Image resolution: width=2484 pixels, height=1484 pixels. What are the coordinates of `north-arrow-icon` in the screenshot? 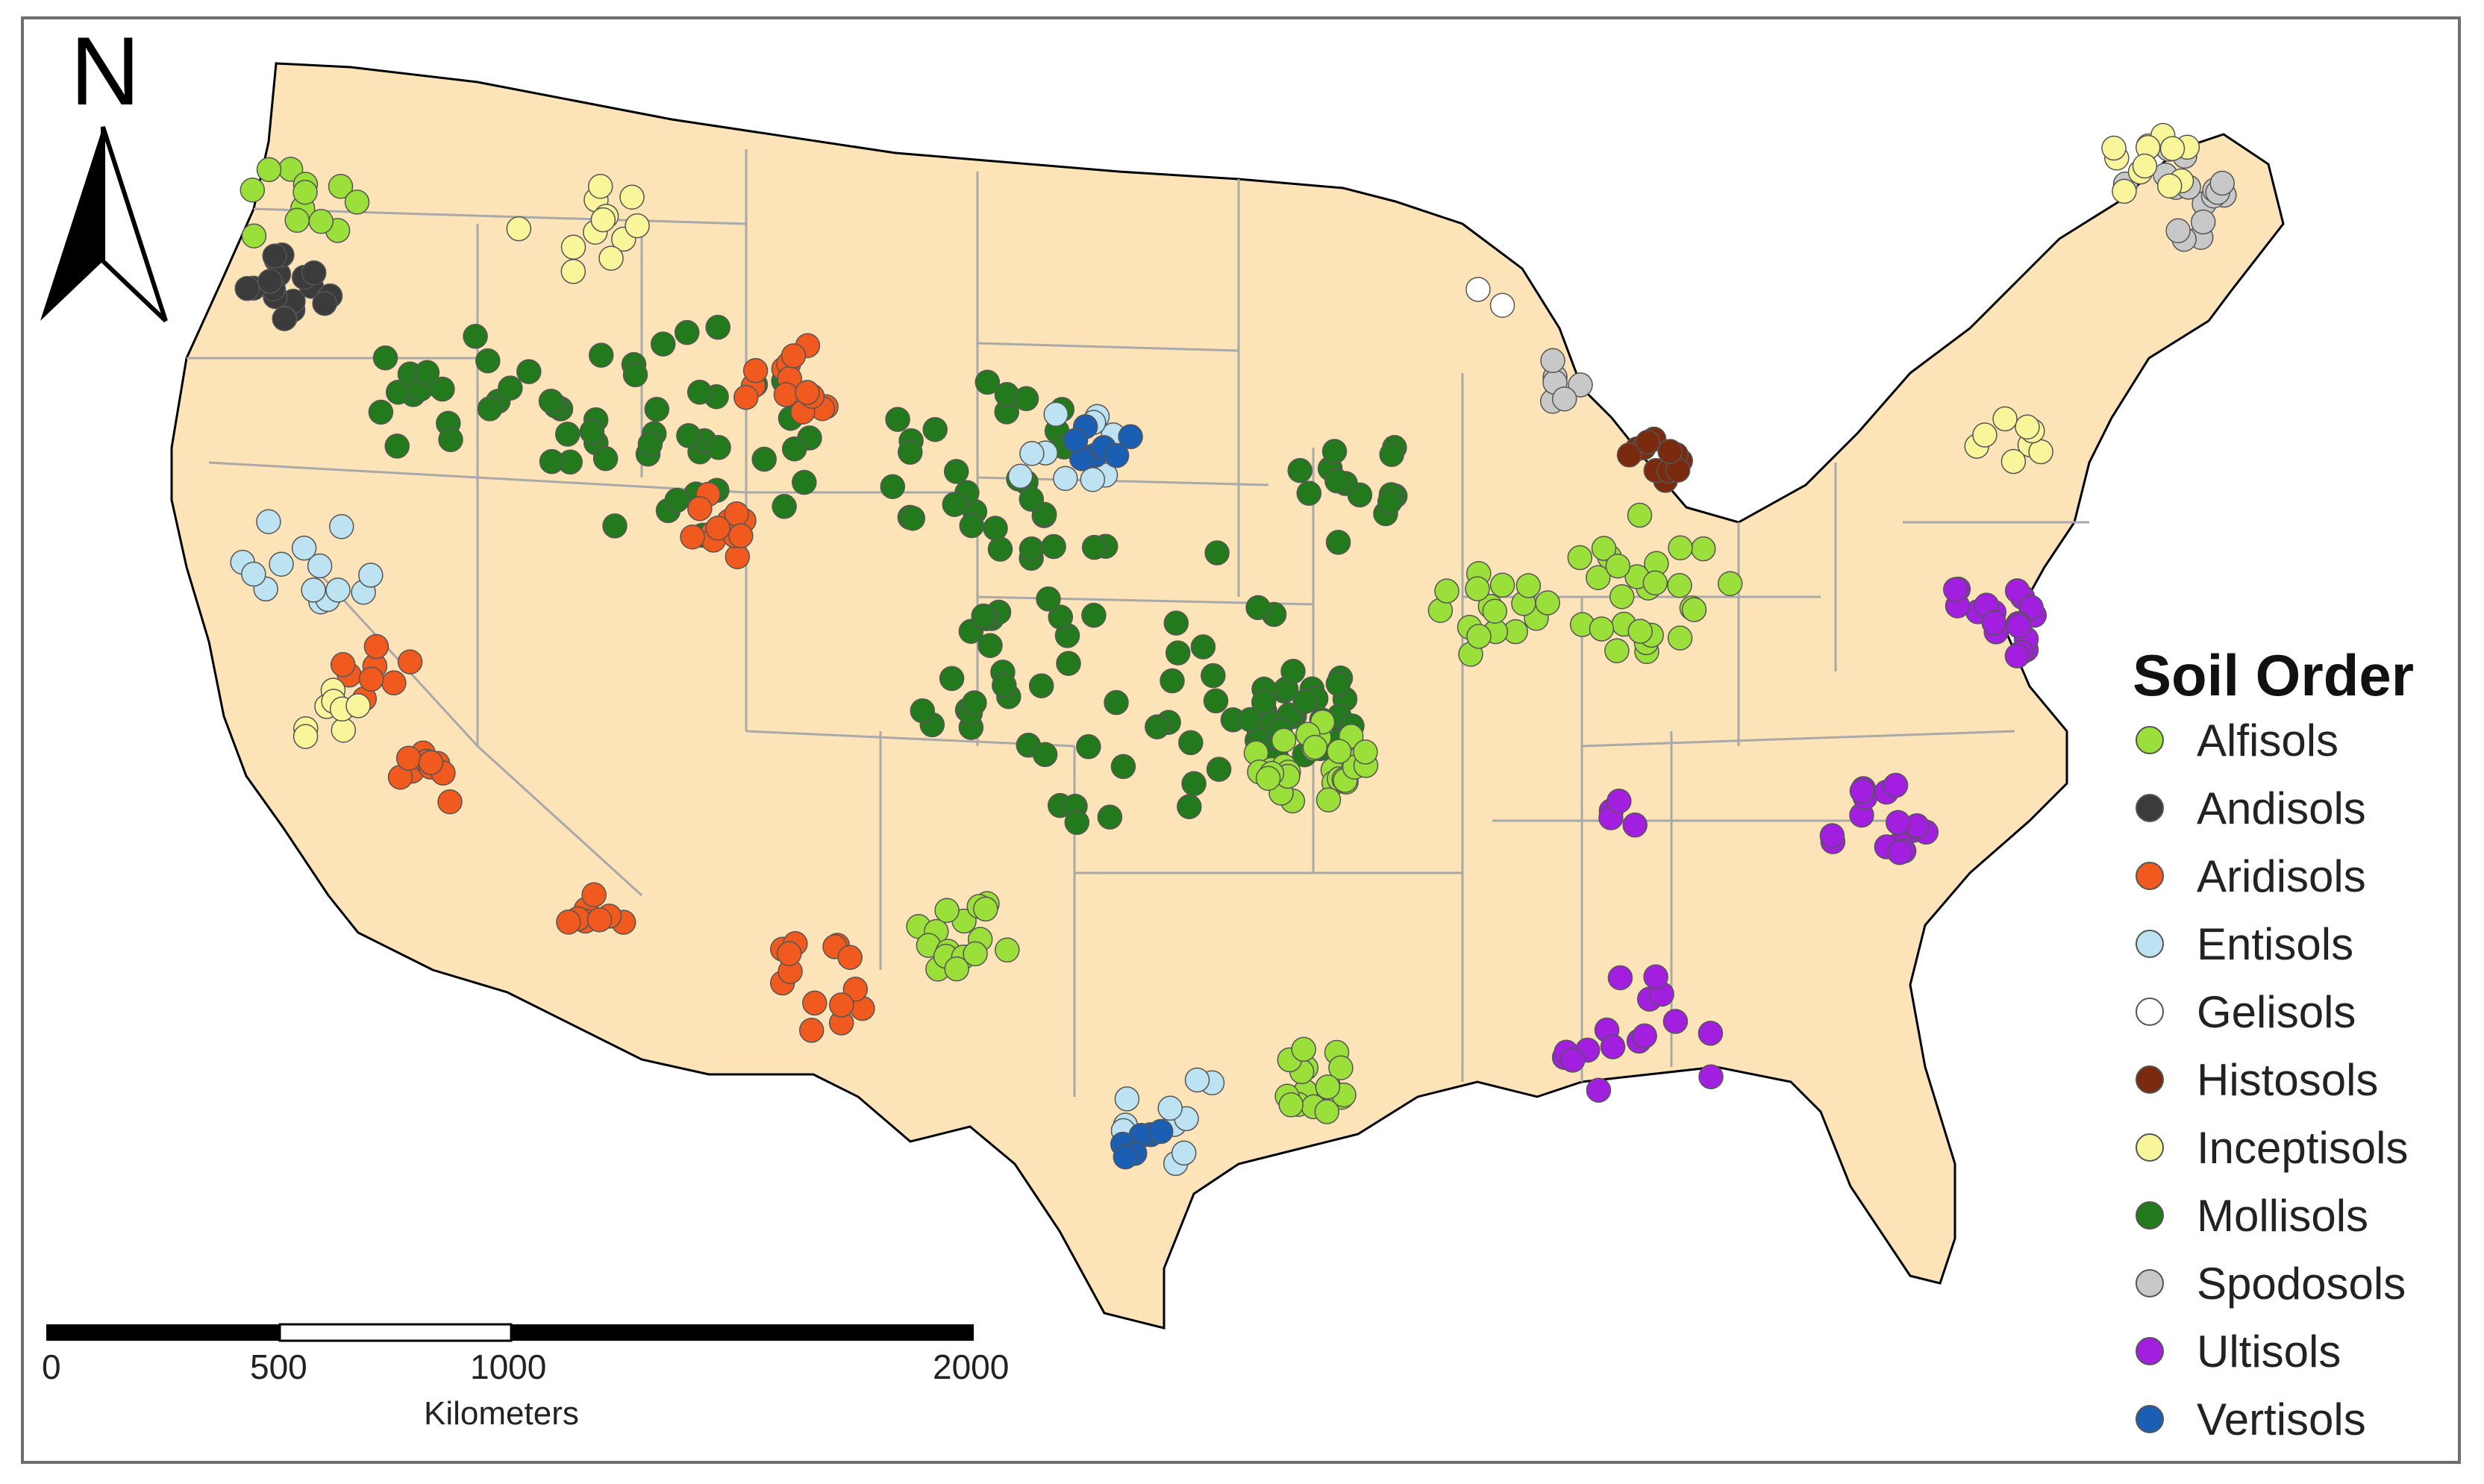 It's located at (104, 225).